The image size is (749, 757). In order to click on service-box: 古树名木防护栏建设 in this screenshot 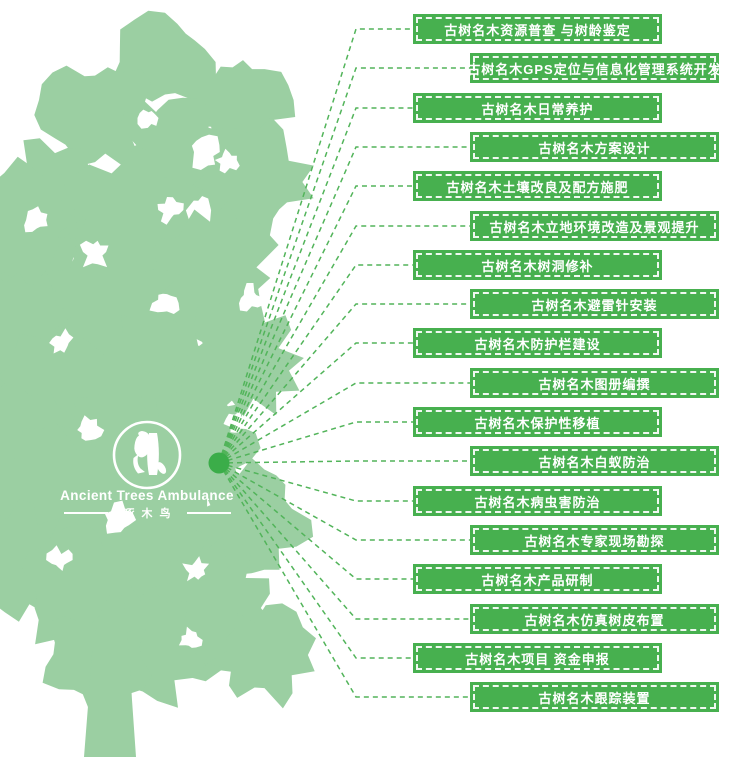, I will do `click(537, 343)`.